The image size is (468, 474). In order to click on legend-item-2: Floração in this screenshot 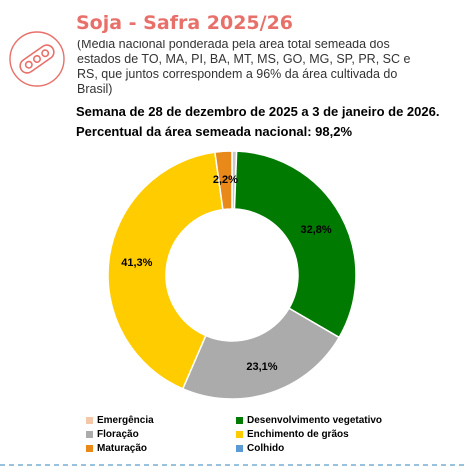, I will do `click(161, 434)`.